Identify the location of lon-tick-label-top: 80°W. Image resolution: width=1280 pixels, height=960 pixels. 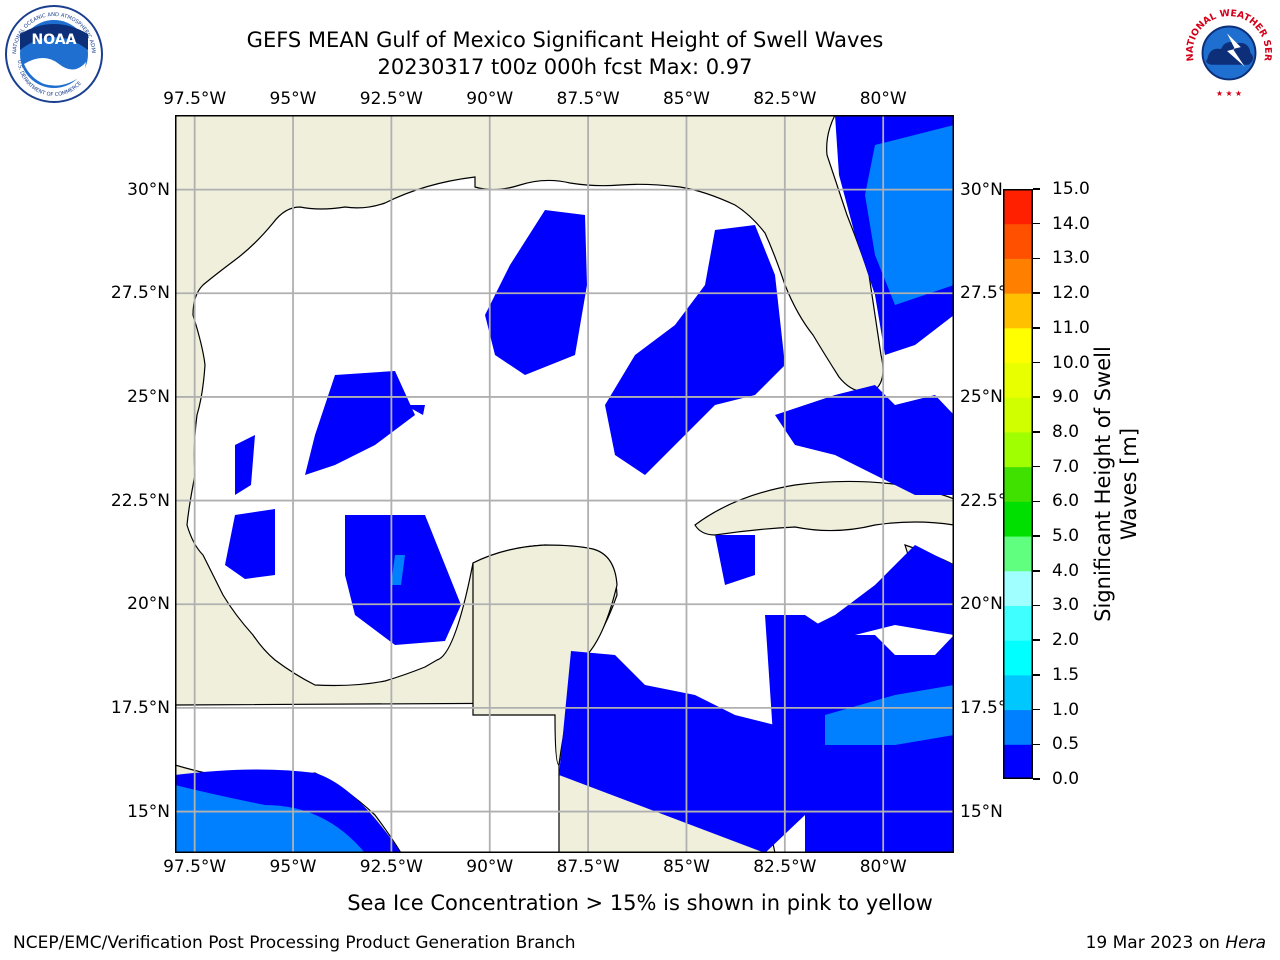
(883, 99).